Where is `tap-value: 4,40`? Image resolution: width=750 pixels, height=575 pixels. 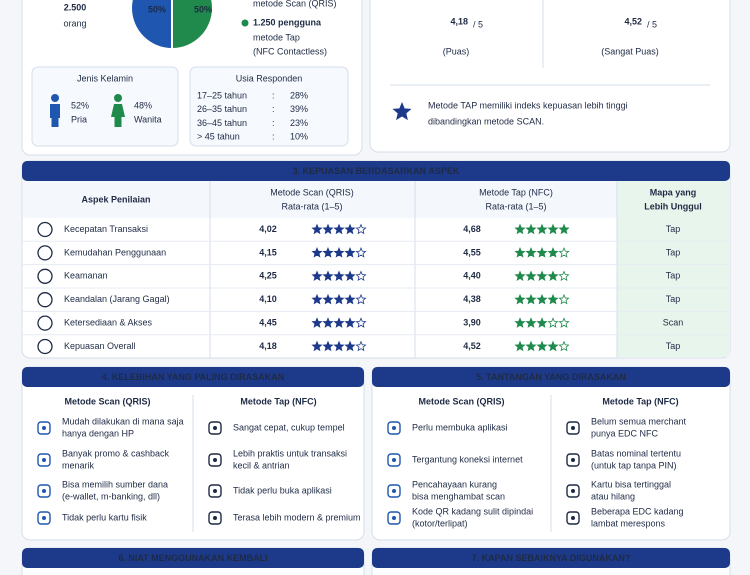
tap-value: 4,40 is located at coordinates (472, 276).